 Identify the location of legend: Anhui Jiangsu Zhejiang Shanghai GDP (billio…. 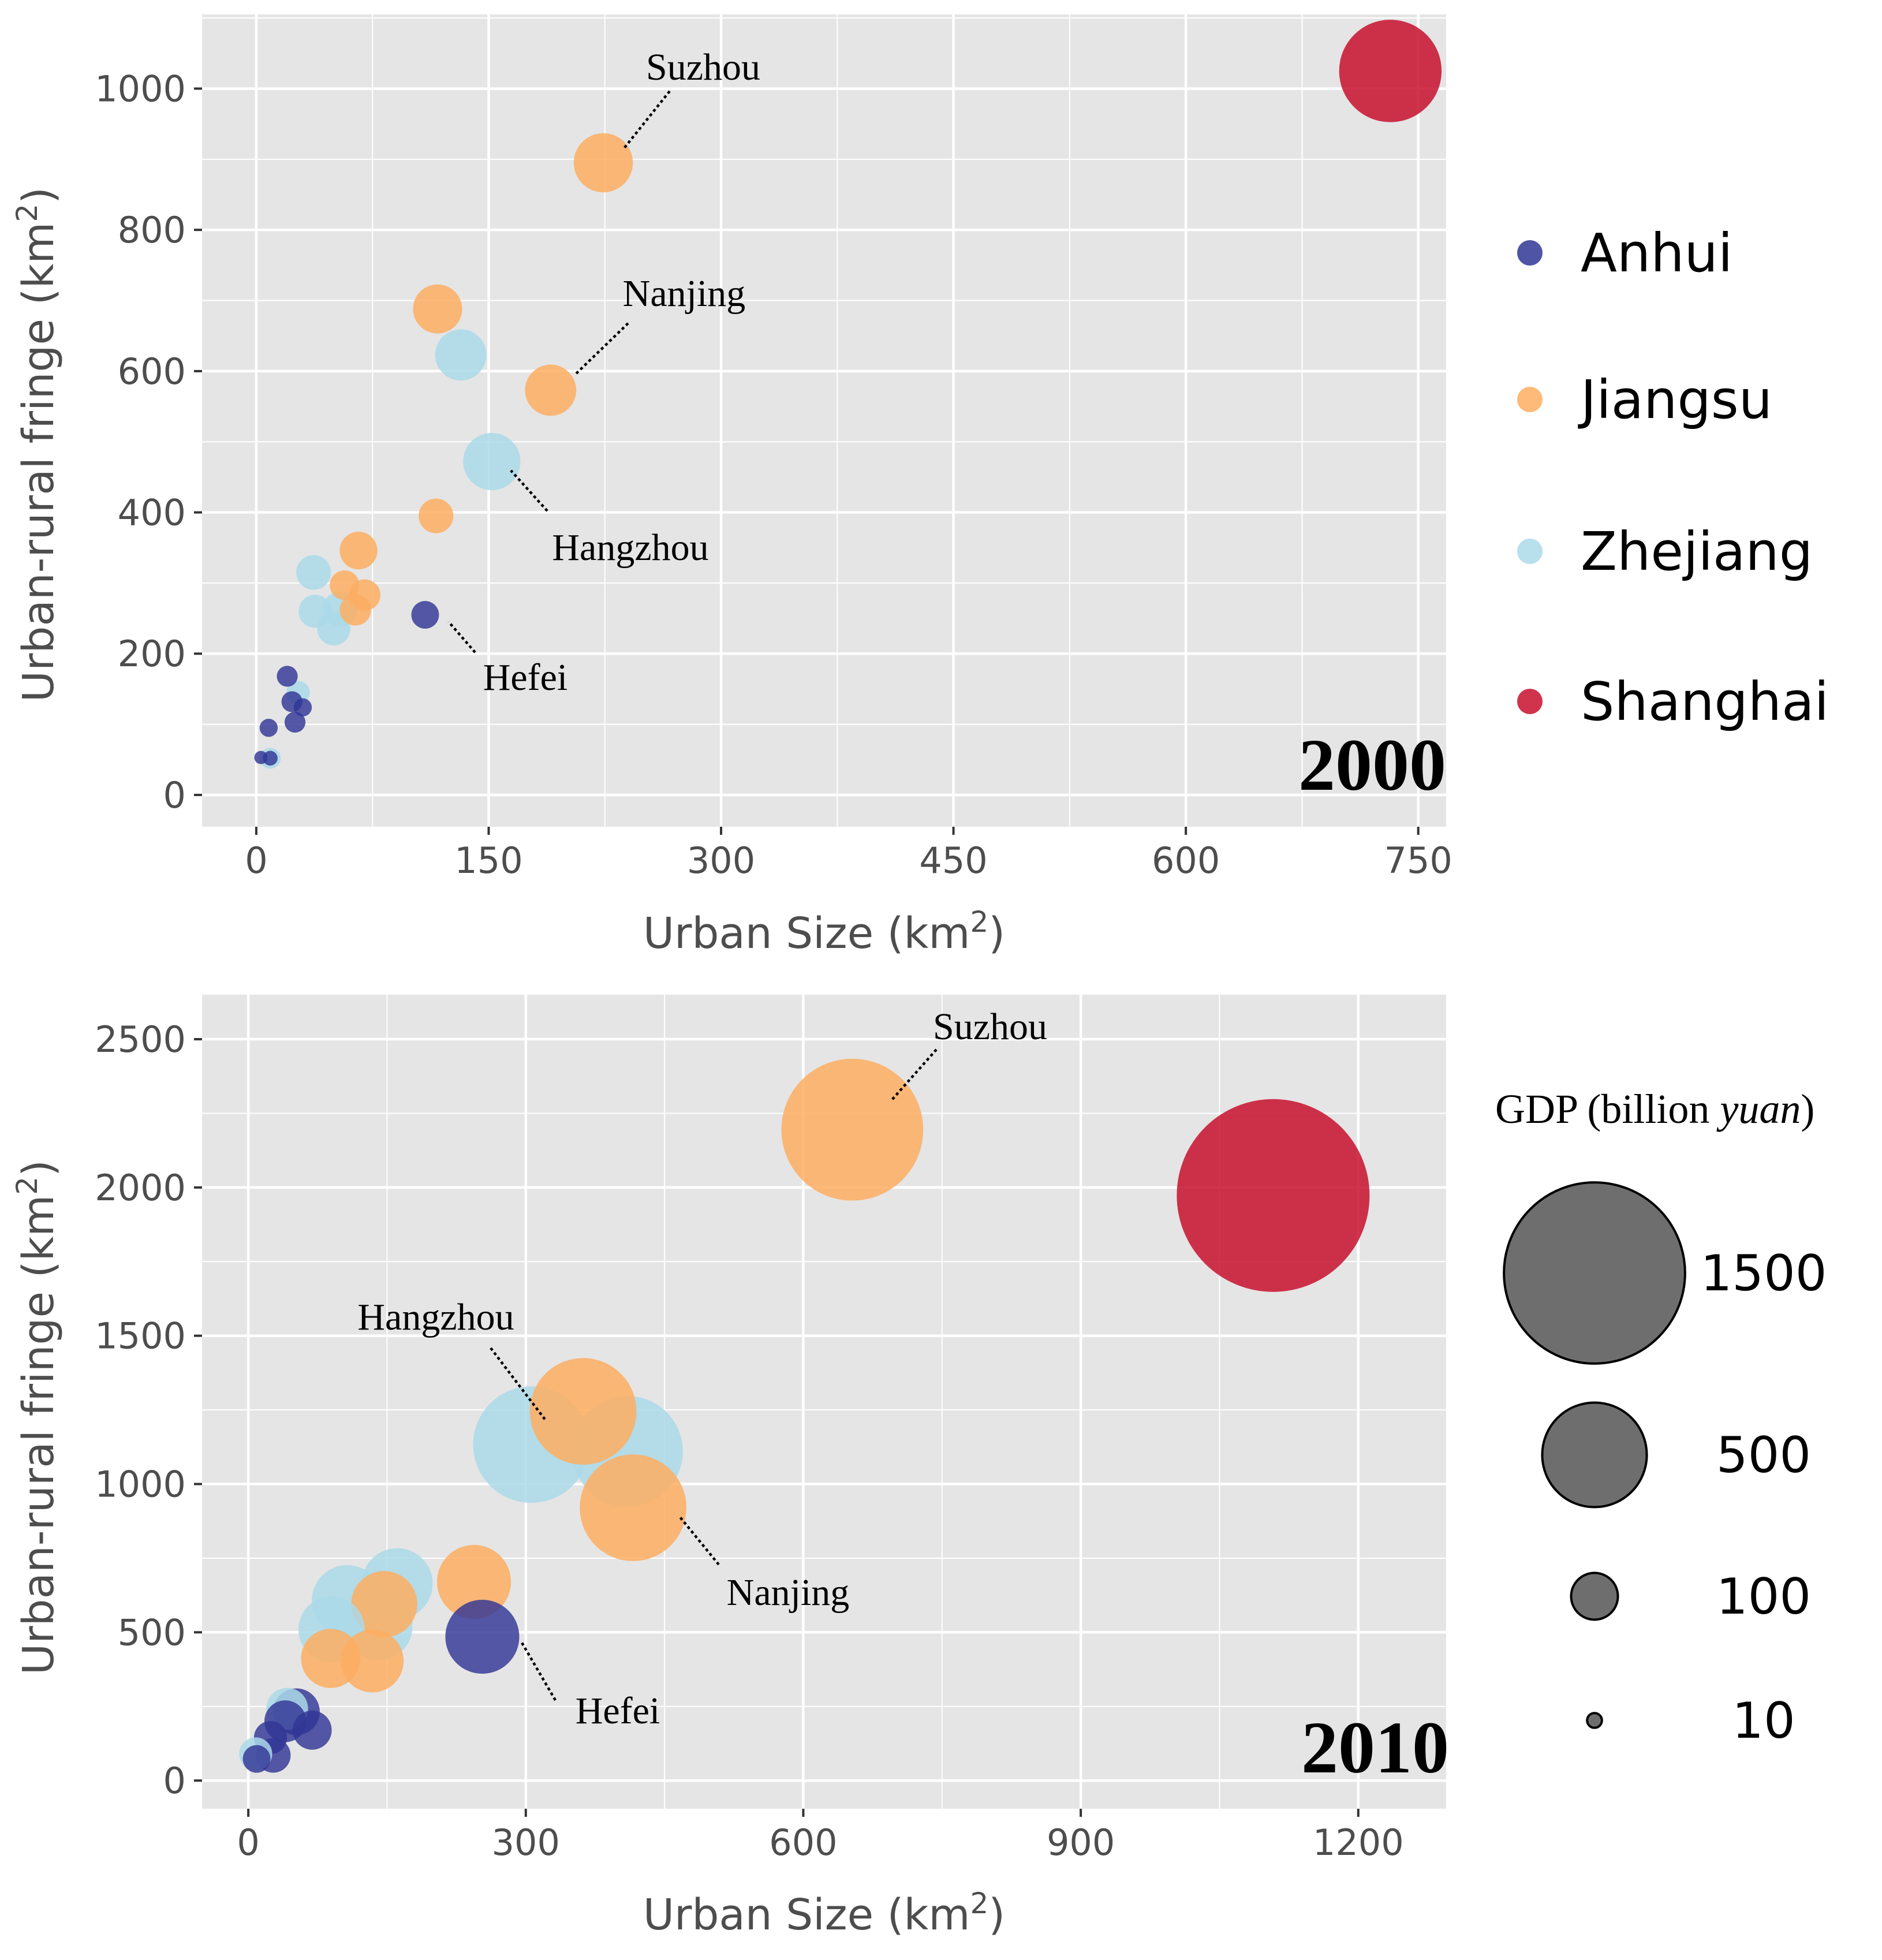
(1662, 986).